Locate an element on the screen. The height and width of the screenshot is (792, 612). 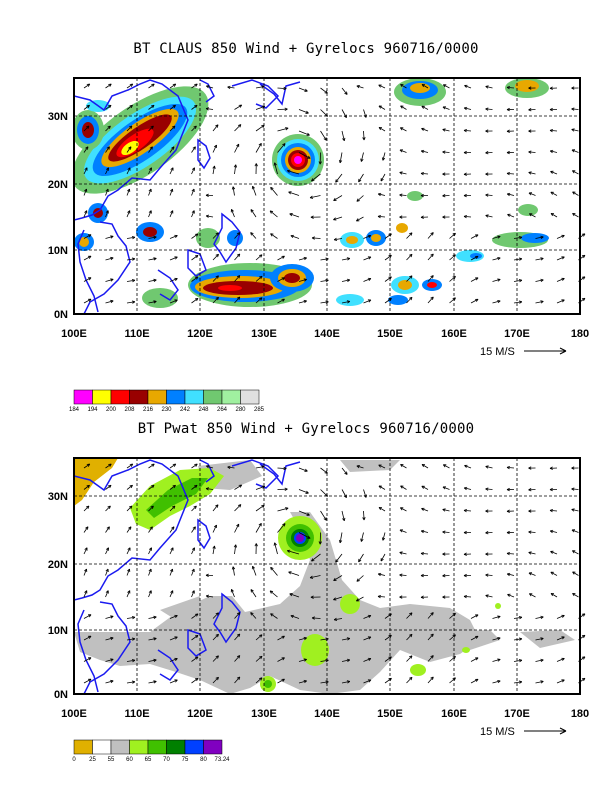
colorbar-bottom: 0 25 55 60 65 70 75 80 73.24 is located at coordinates (151, 751).